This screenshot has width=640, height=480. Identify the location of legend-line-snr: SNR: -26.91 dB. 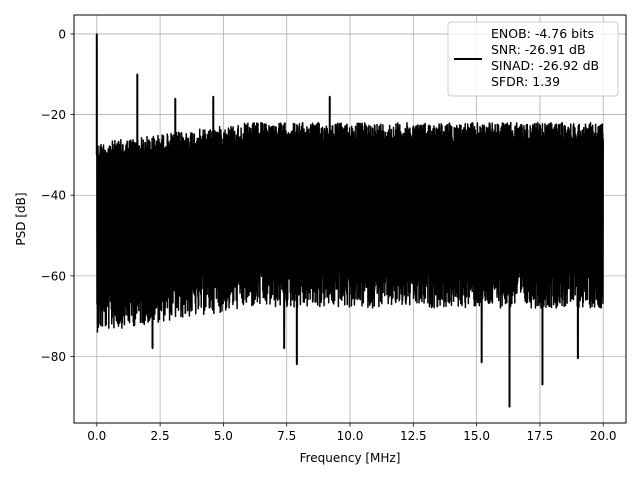
(538, 49).